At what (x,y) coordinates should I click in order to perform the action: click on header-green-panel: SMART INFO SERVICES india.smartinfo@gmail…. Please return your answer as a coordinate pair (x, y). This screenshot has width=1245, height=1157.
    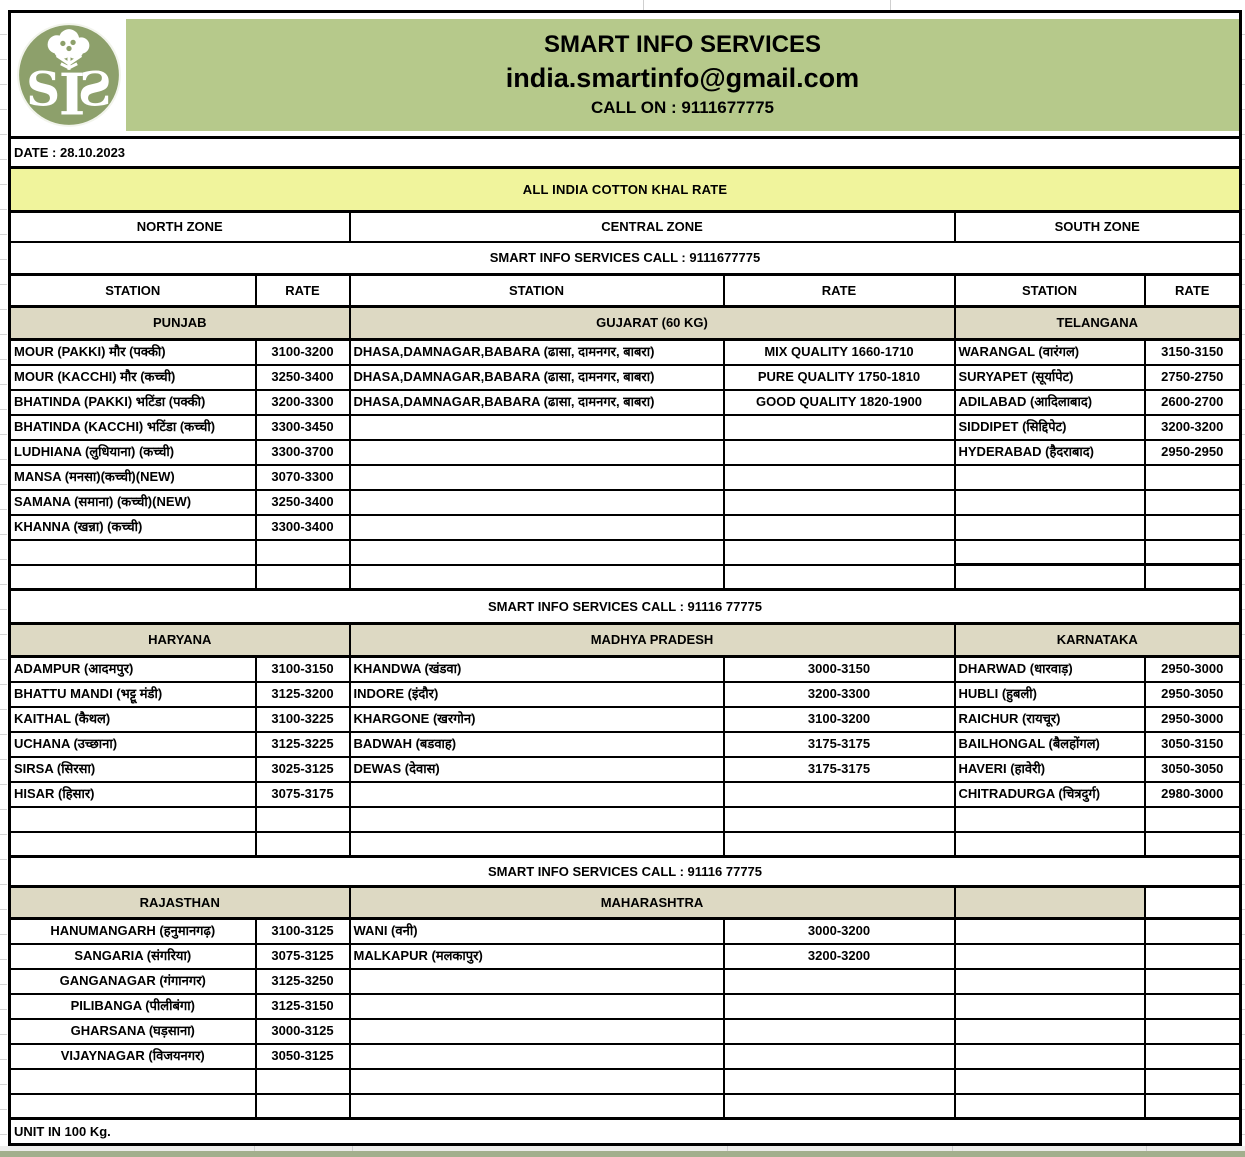
    Looking at the image, I should click on (682, 74).